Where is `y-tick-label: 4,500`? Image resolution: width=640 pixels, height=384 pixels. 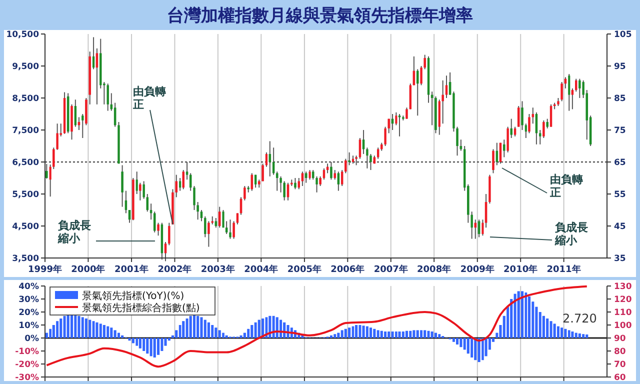 y-tick-label: 4,500 is located at coordinates (26, 227).